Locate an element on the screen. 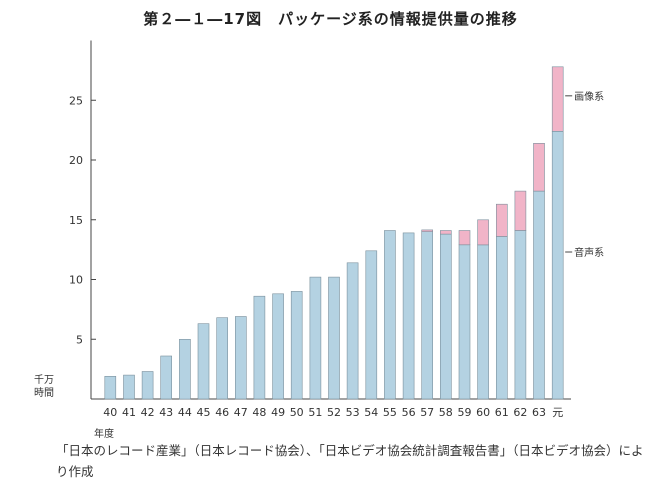 This screenshot has width=661, height=503. x-tick-label: 59 is located at coordinates (465, 412).